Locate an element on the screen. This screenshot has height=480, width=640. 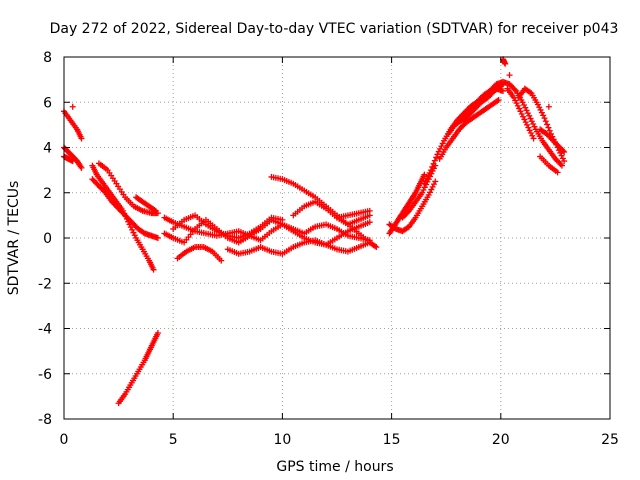
y-axis-label: SDTVAR / TECUs is located at coordinates (14, 238).